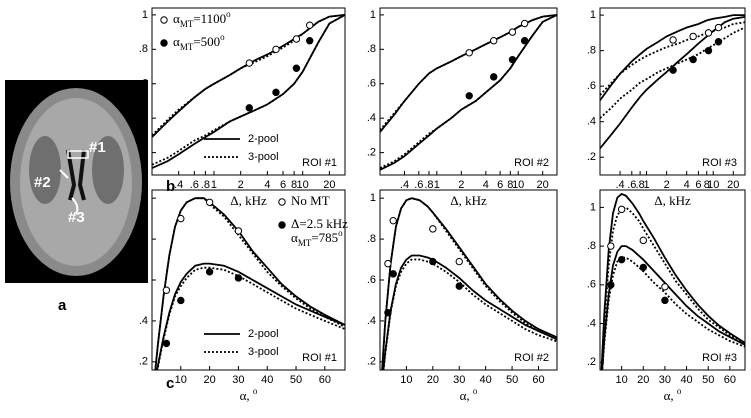 The image size is (751, 418). I want to click on plot-frame, so click(468, 280).